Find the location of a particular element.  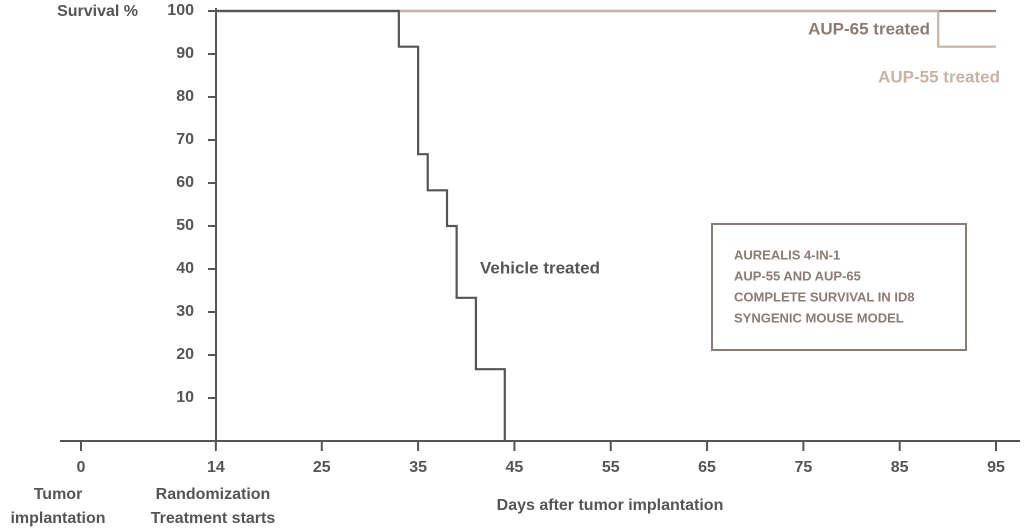

x-tick-label: 85 is located at coordinates (900, 467).